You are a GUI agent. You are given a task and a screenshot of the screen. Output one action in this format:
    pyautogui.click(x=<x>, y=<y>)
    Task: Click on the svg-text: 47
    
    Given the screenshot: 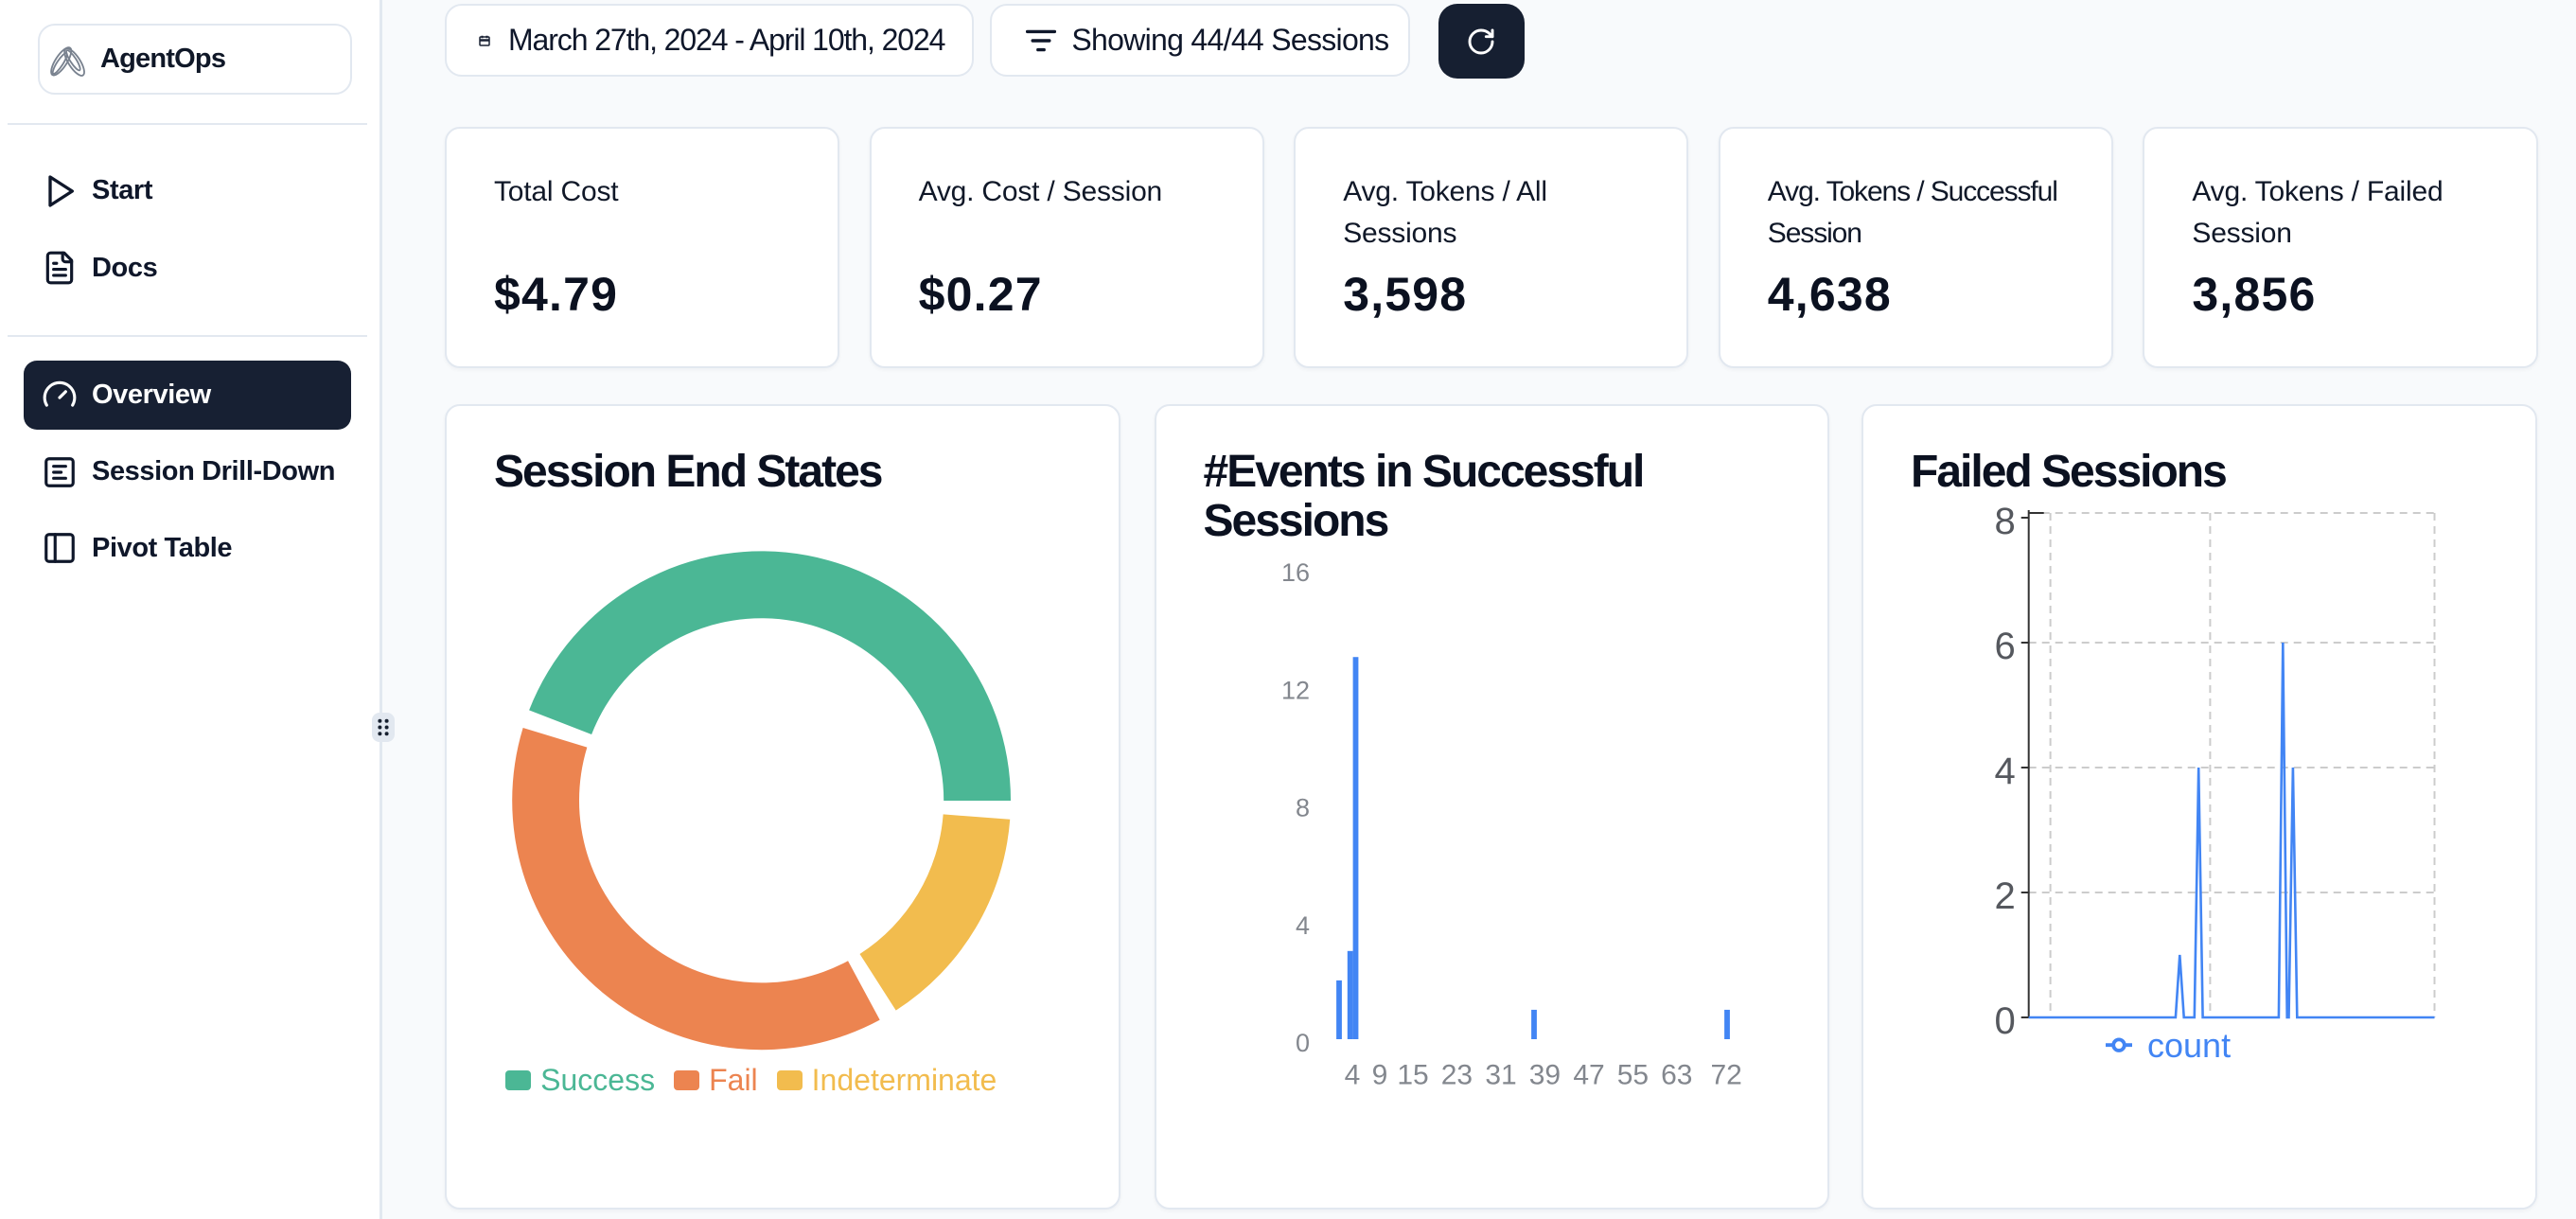 What is the action you would take?
    pyautogui.click(x=1588, y=1074)
    